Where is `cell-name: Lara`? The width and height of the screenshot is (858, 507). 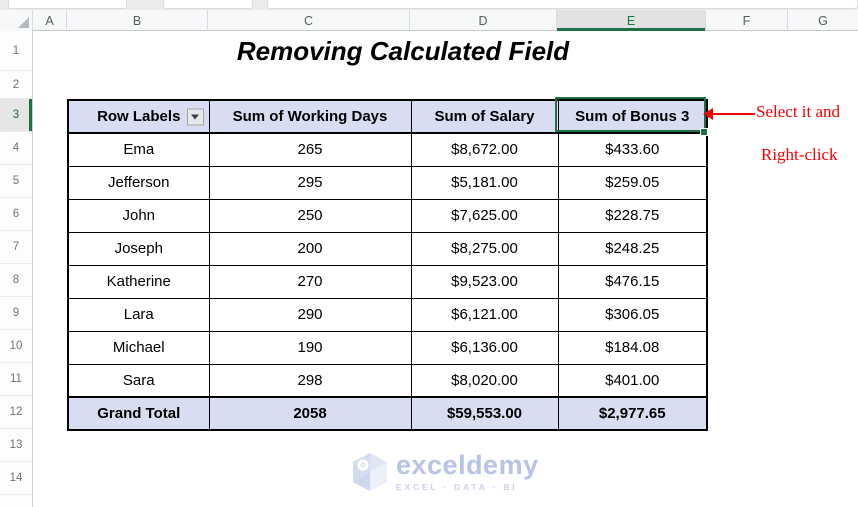 cell-name: Lara is located at coordinates (138, 314).